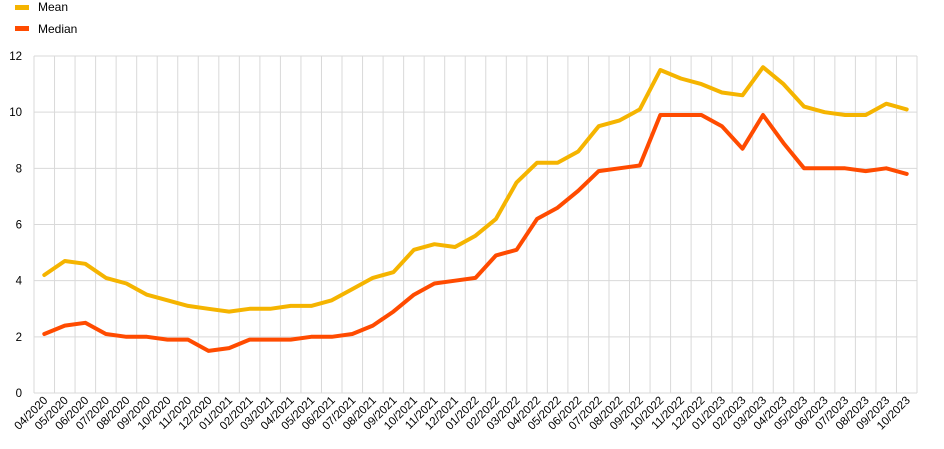 The image size is (944, 449). Describe the element at coordinates (15, 57) in the screenshot. I see `y-tick-label: 12` at that location.